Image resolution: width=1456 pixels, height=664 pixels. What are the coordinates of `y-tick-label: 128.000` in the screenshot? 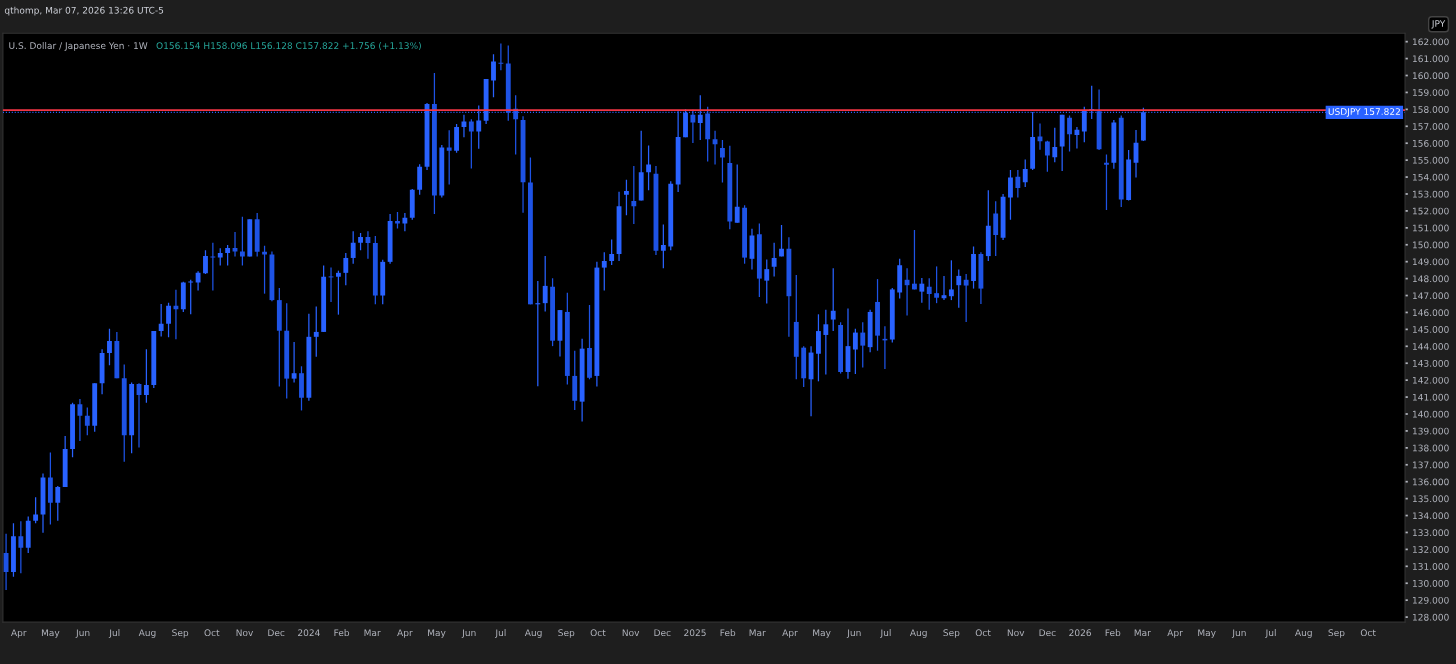 It's located at (1430, 617).